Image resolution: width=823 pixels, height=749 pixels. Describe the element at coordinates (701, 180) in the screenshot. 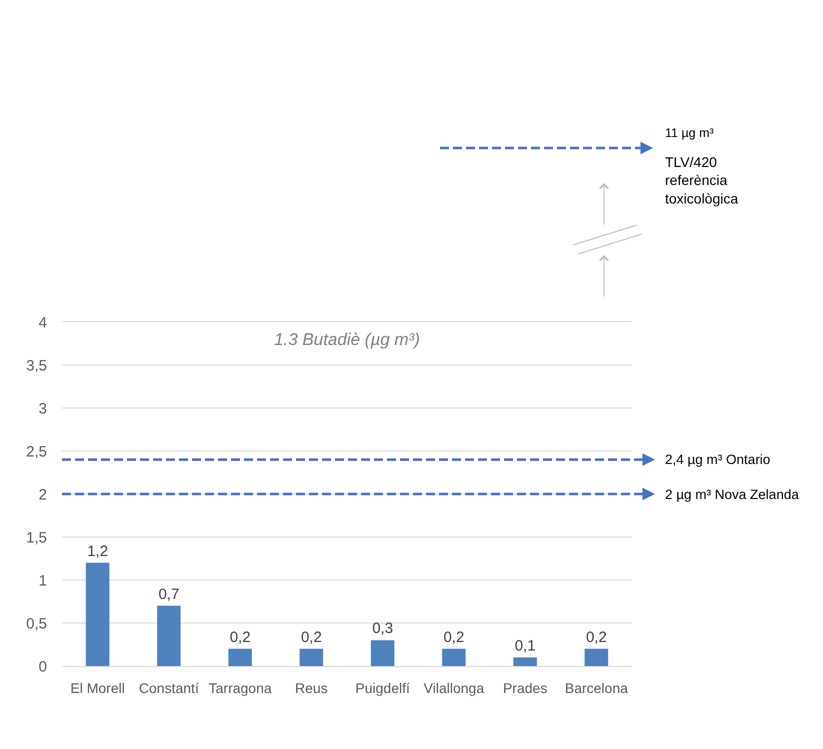

I see `text: TLV/420 referència toxicològica` at that location.